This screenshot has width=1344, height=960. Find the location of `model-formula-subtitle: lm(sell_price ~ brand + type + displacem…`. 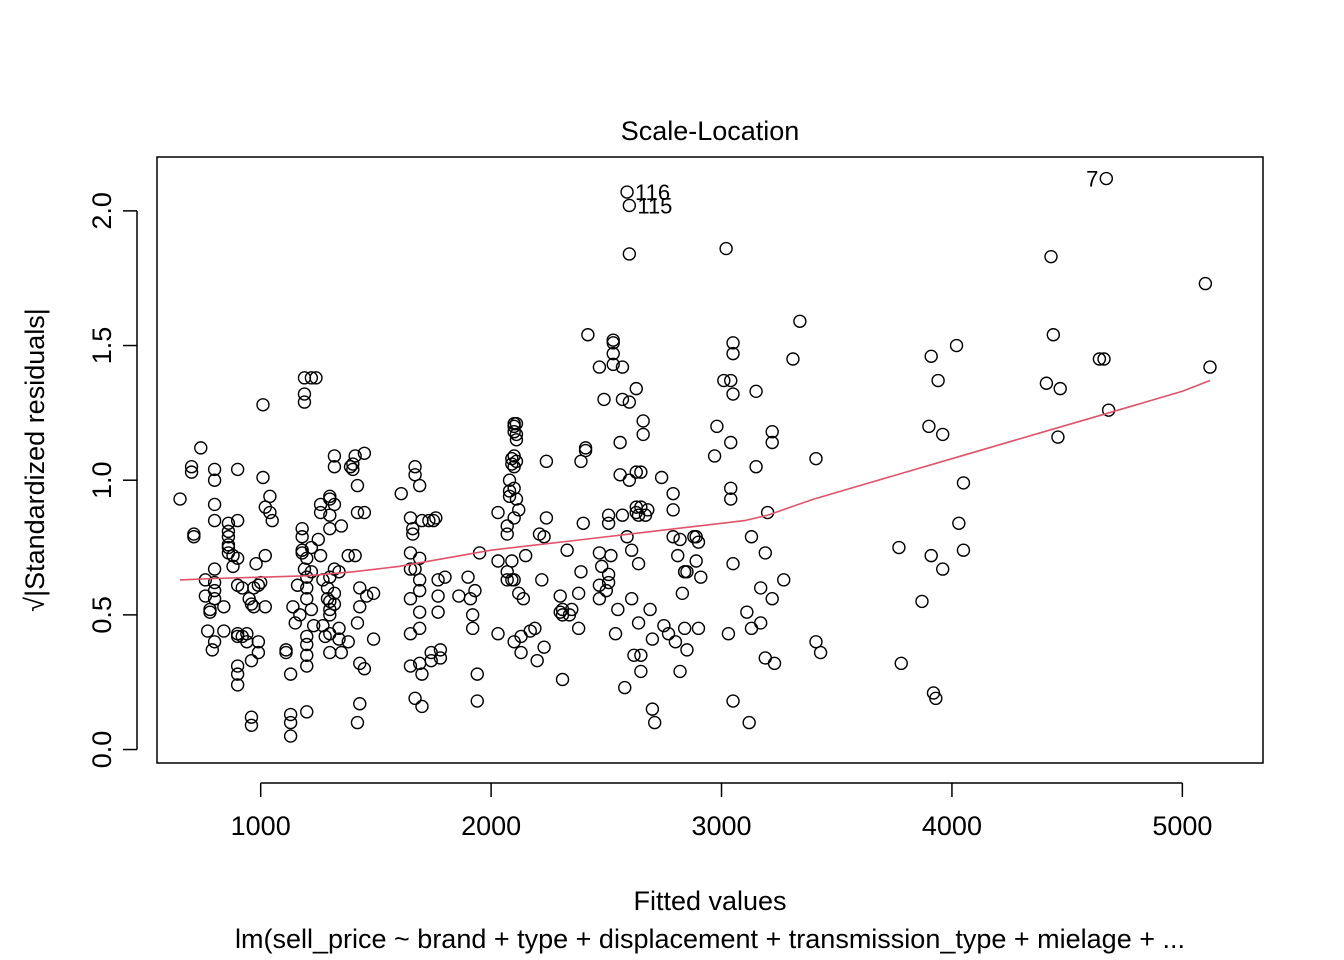

model-formula-subtitle: lm(sell_price ~ brand + type + displacem… is located at coordinates (710, 939).